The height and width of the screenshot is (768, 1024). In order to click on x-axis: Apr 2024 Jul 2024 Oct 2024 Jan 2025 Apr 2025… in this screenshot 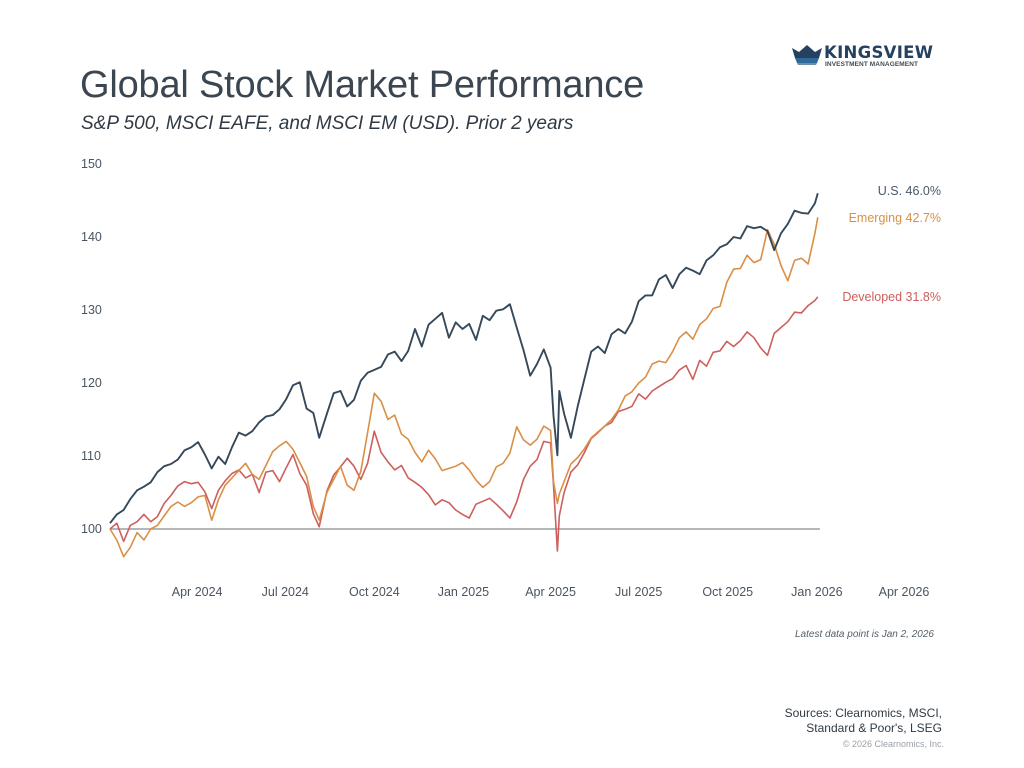, I will do `click(551, 592)`.